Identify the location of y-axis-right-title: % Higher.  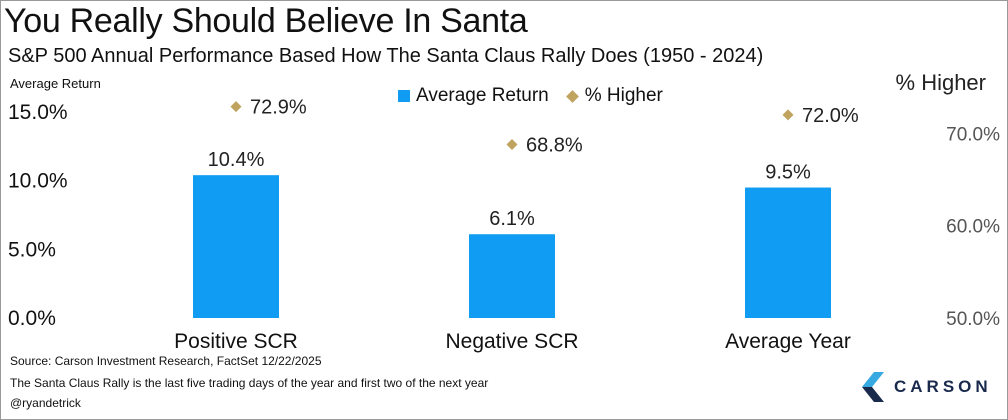
(940, 82).